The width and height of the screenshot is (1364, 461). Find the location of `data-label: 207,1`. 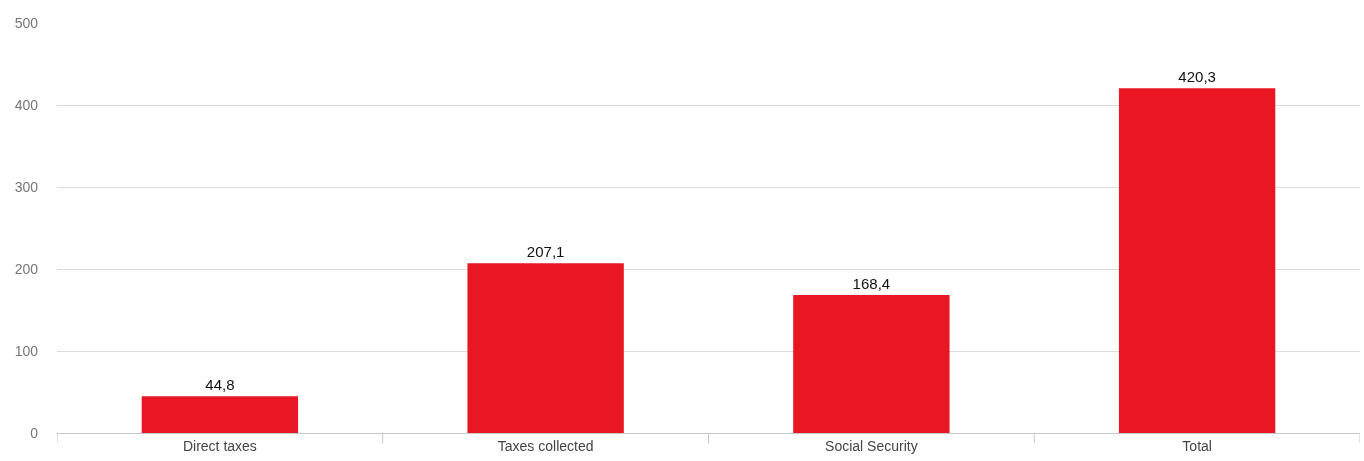

data-label: 207,1 is located at coordinates (545, 252).